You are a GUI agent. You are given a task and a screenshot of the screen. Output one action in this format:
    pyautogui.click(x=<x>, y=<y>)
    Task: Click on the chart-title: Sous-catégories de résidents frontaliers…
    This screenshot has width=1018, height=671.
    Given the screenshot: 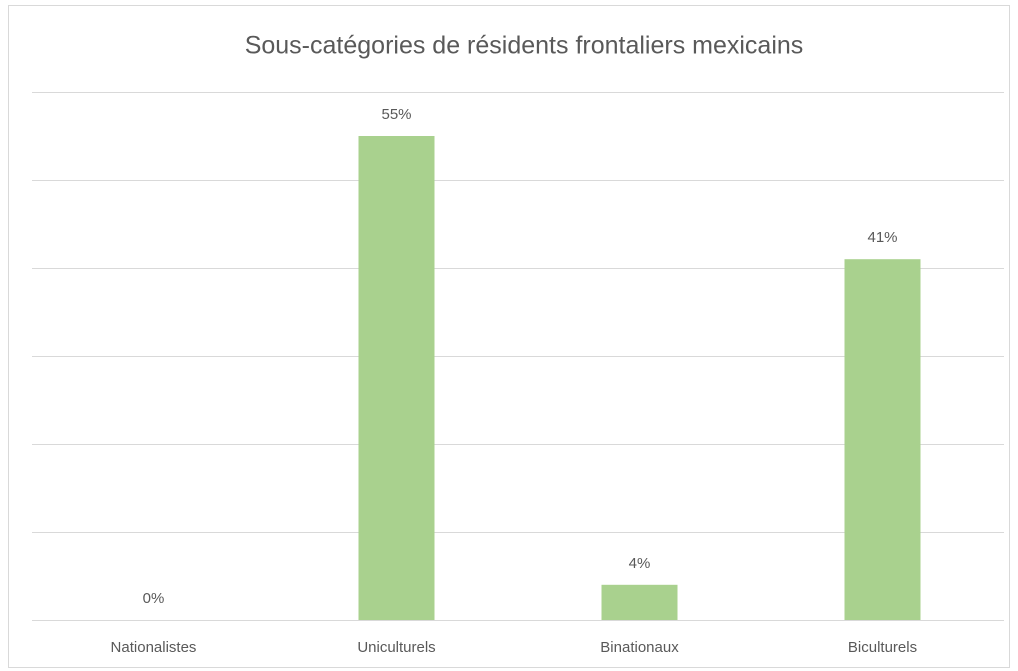 What is the action you would take?
    pyautogui.click(x=524, y=46)
    